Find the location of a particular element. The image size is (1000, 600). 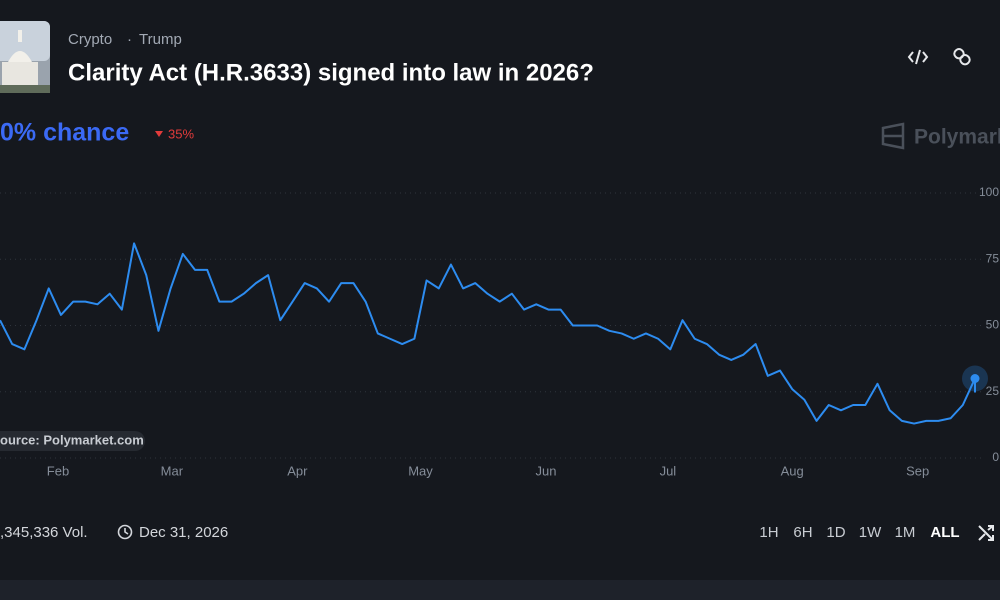

bottom-bar is located at coordinates (500, 590).